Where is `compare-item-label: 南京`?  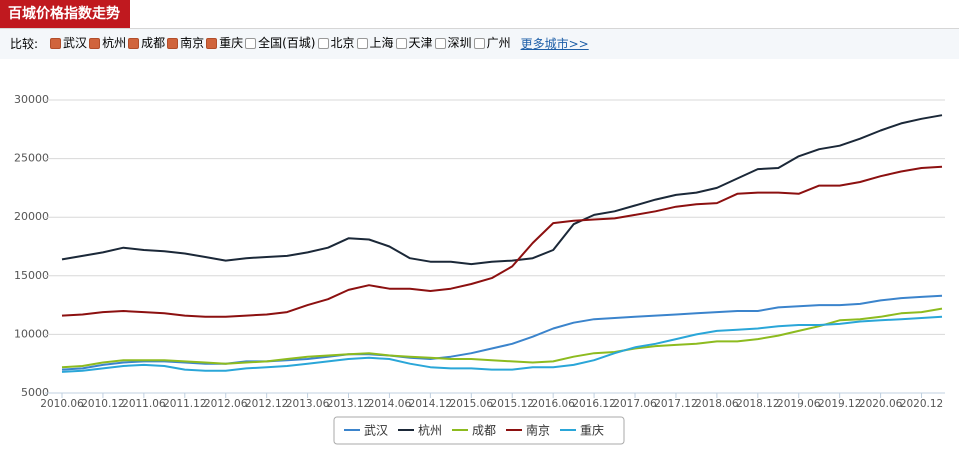 compare-item-label: 南京 is located at coordinates (192, 43).